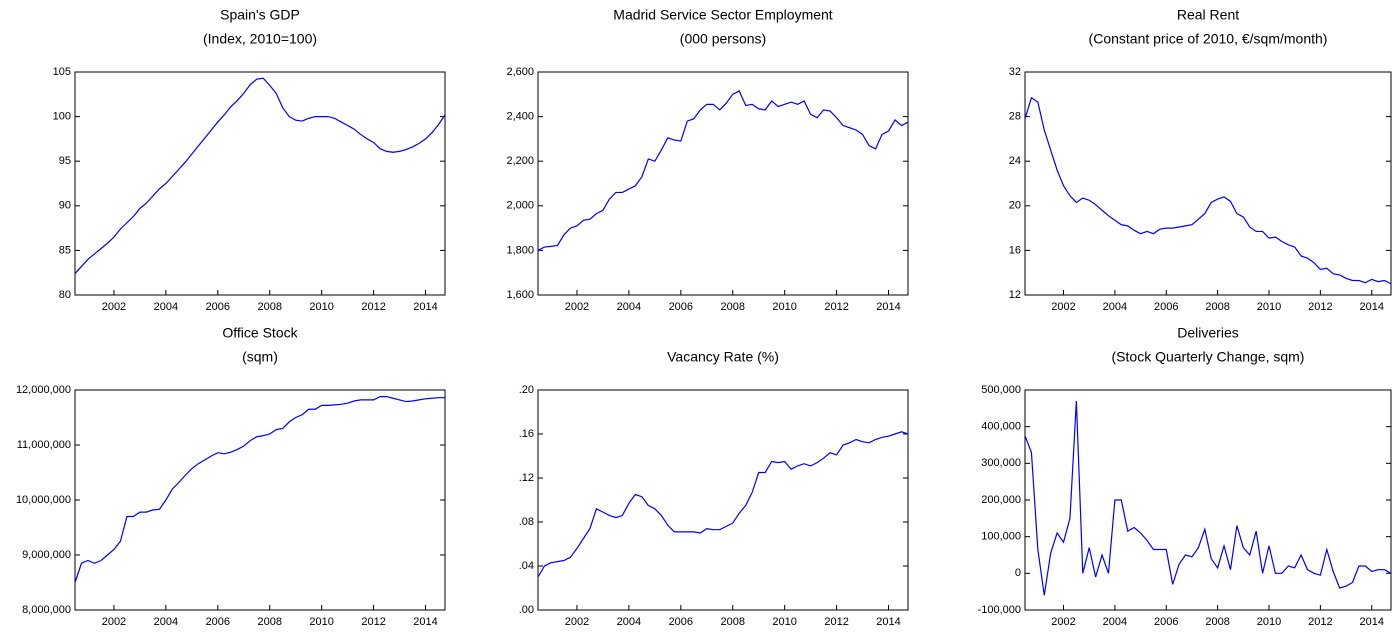  What do you see at coordinates (65, 161) in the screenshot?
I see `y-tick-label: 95` at bounding box center [65, 161].